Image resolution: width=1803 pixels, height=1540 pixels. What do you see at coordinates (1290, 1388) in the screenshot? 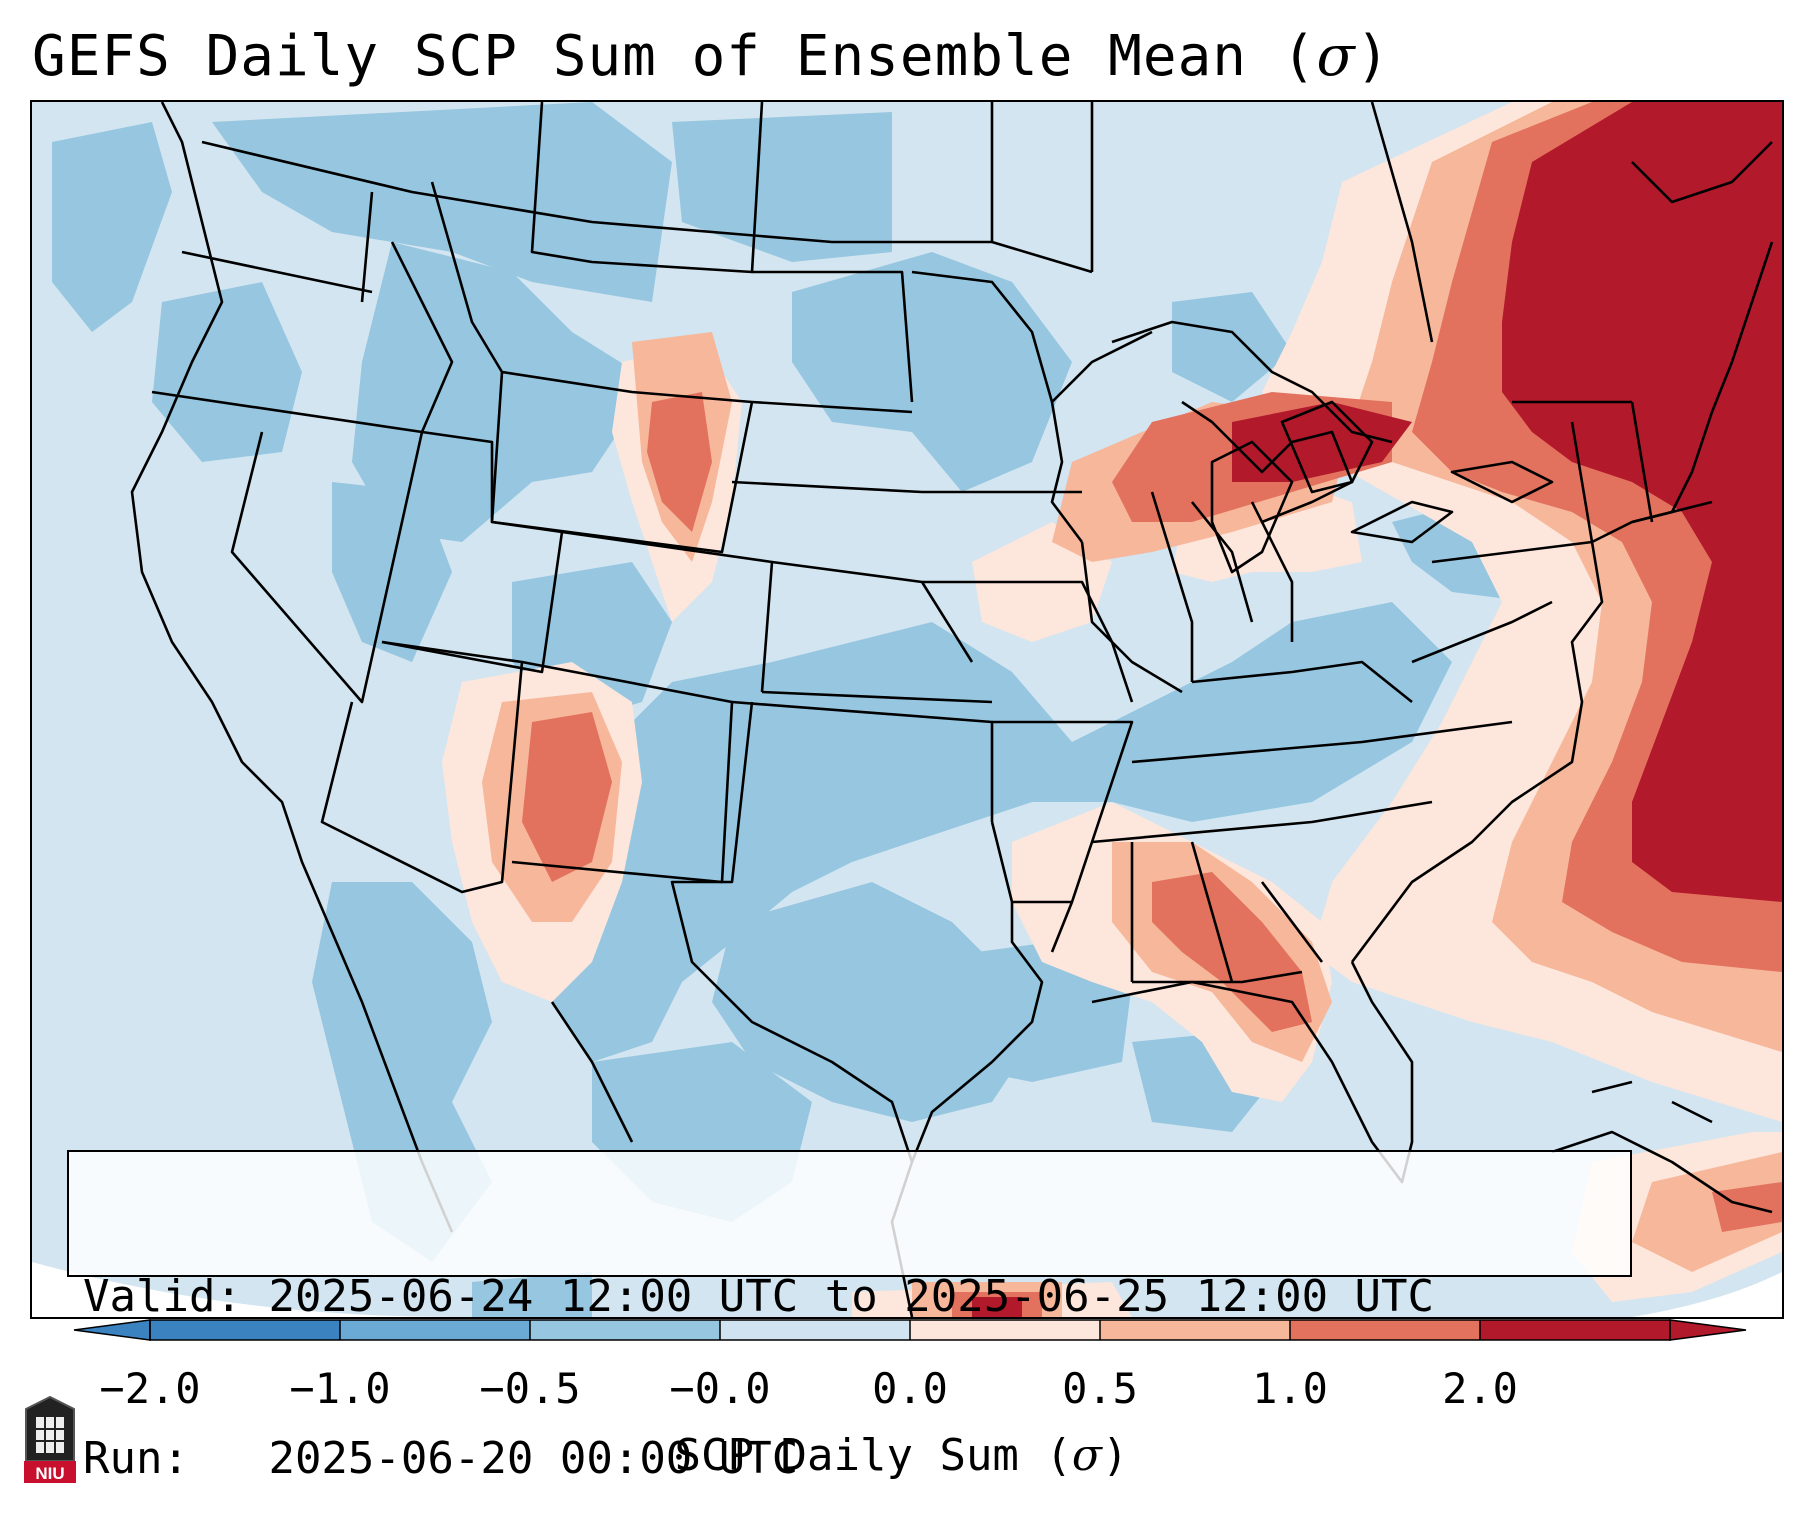
I see `colorbar-tick-label: 1.0` at bounding box center [1290, 1388].